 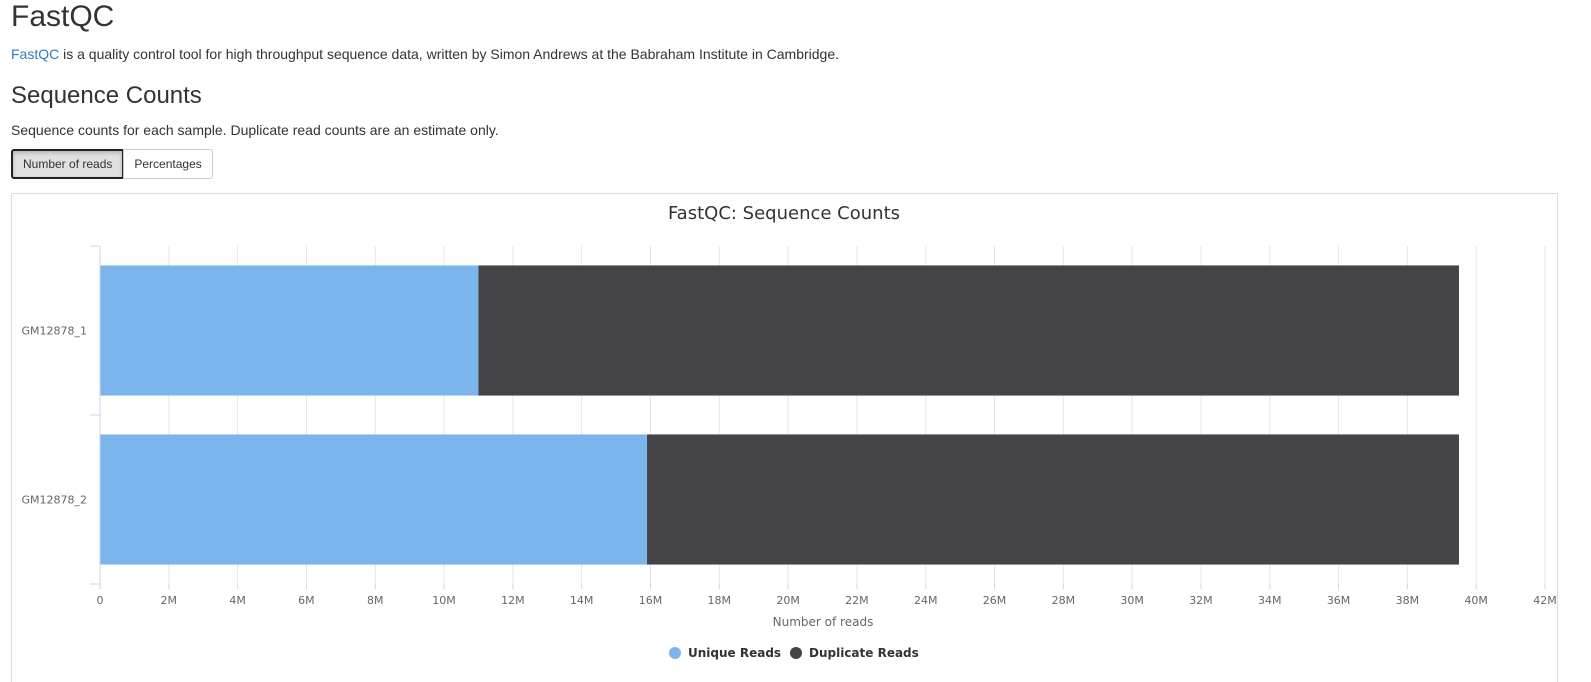 I want to click on legend: Unique Reads Duplicate Reads, so click(x=794, y=653).